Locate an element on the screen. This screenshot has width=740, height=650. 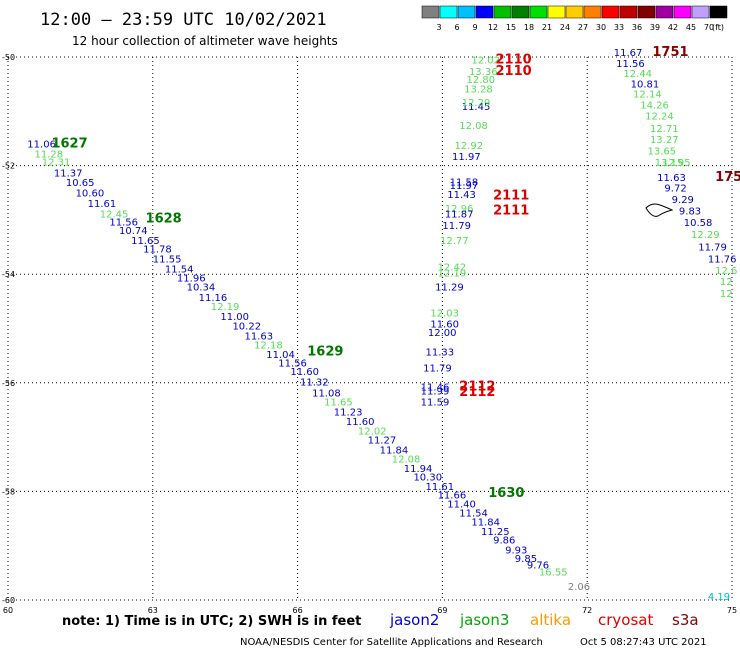
wave-height-value: 12.08 is located at coordinates (473, 126).